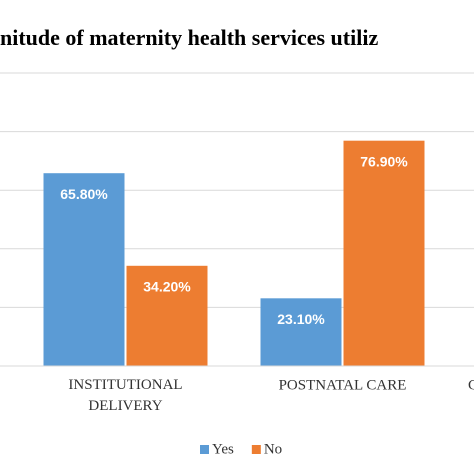  I want to click on x-tick-label: INSTITUTIONAL DELIVERY, so click(125, 395).